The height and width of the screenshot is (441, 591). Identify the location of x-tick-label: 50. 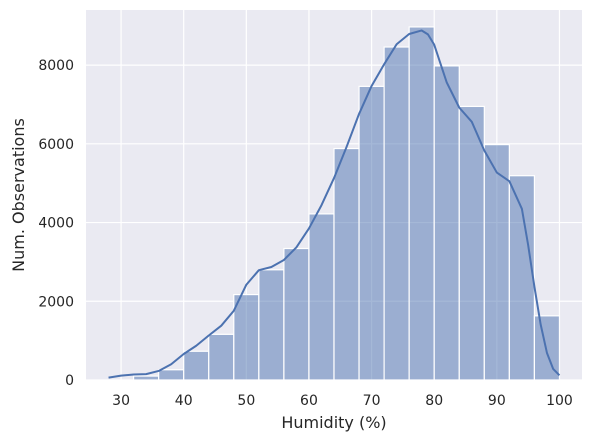
(246, 401).